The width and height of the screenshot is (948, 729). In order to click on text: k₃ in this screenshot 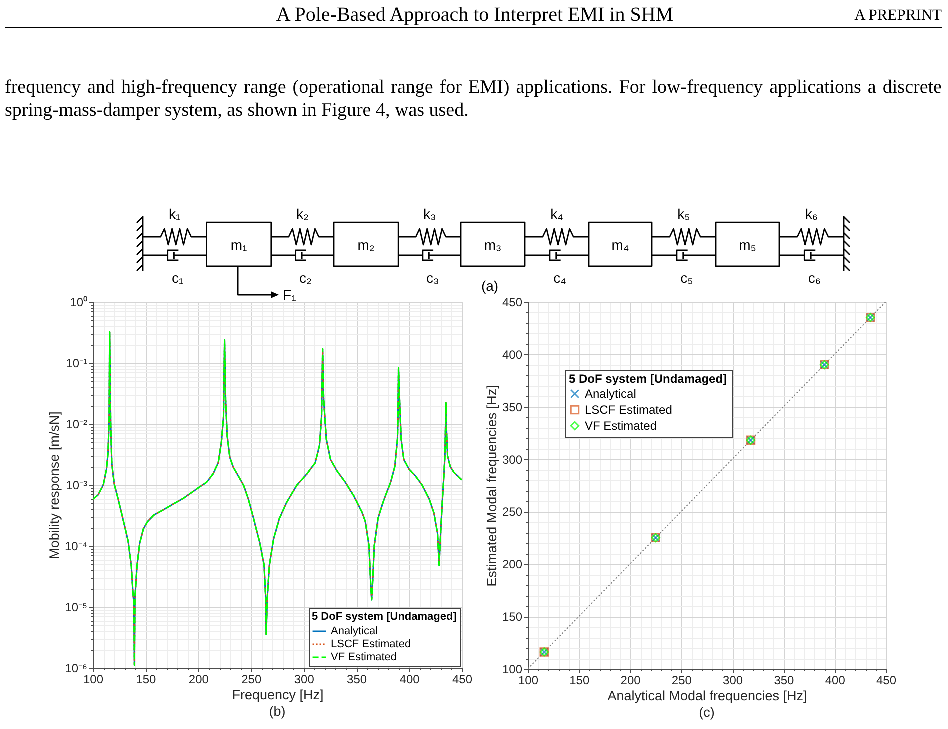, I will do `click(429, 214)`.